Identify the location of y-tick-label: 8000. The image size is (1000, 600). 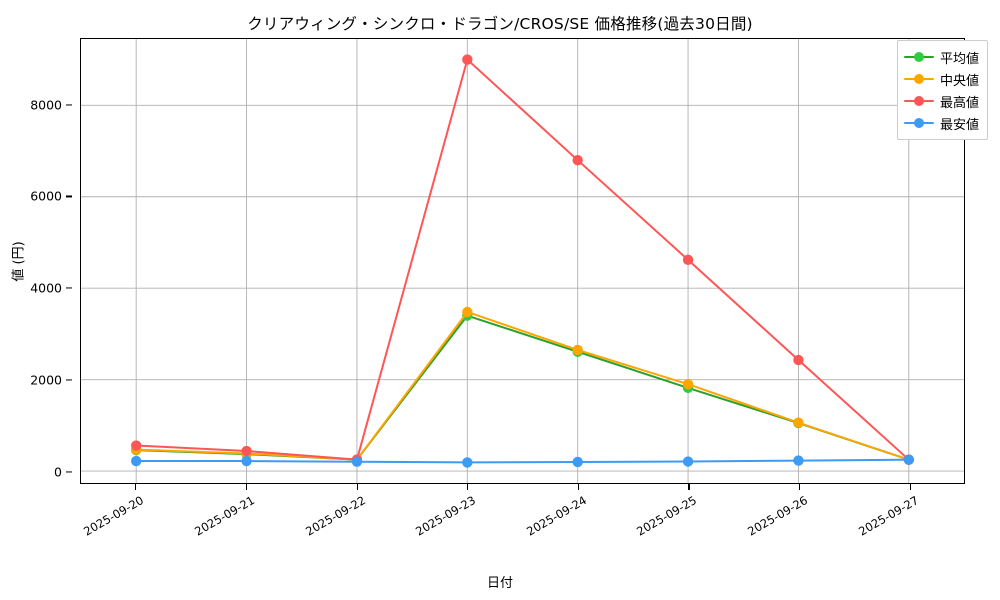
(46, 105).